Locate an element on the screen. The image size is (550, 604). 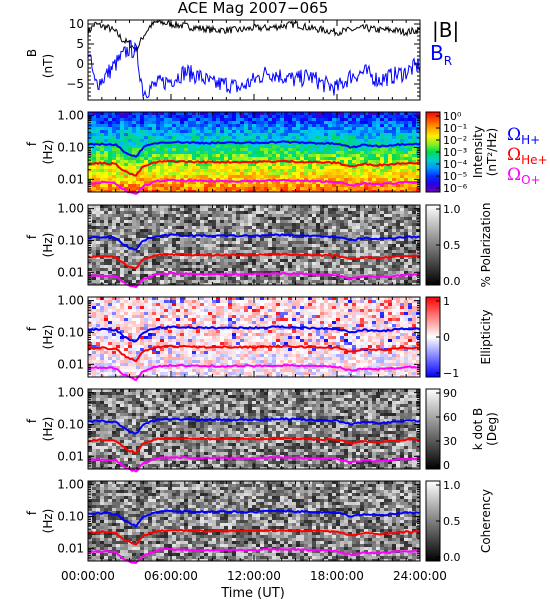
chart-title: ACE Mag 2007−065 is located at coordinates (253, 8).